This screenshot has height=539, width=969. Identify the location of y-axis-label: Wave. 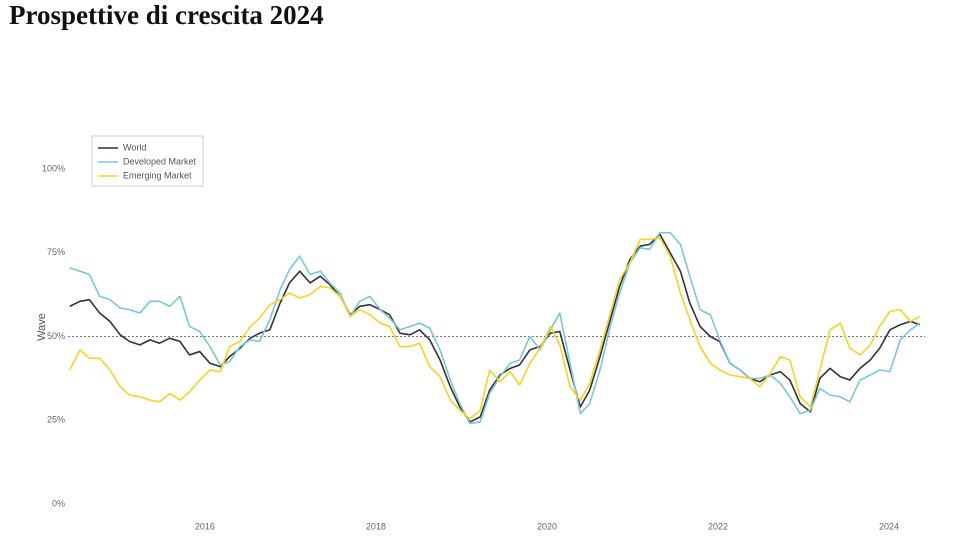
(42, 327).